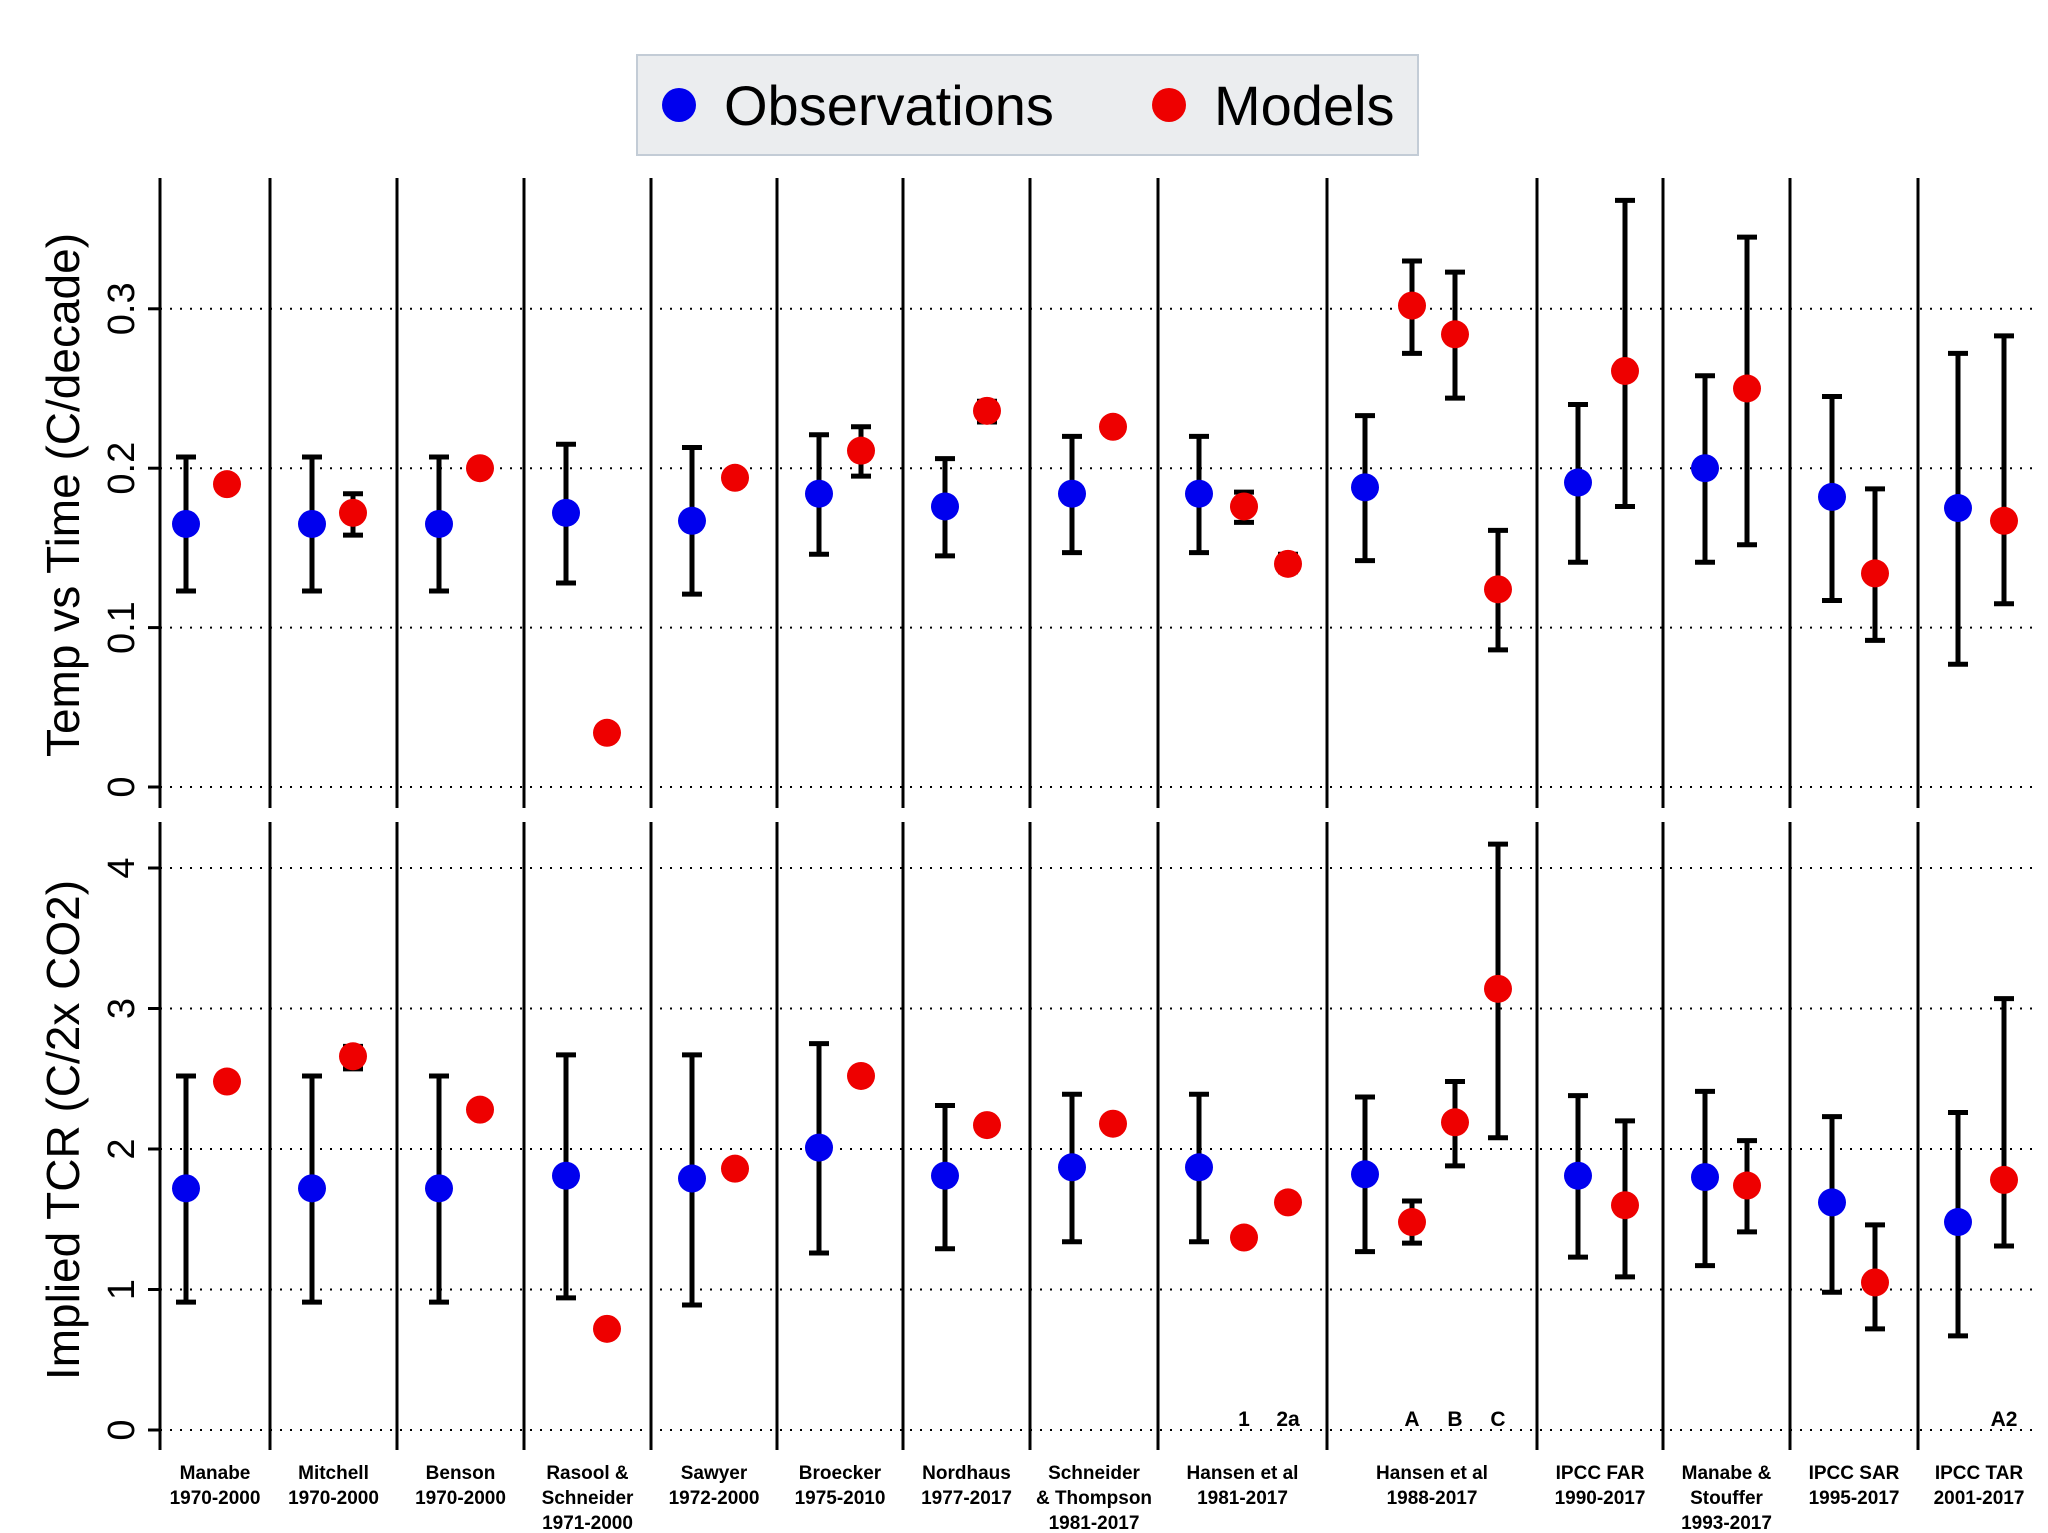 The image size is (2048, 1533). Describe the element at coordinates (1304, 105) in the screenshot. I see `legend-models-label: Models` at that location.